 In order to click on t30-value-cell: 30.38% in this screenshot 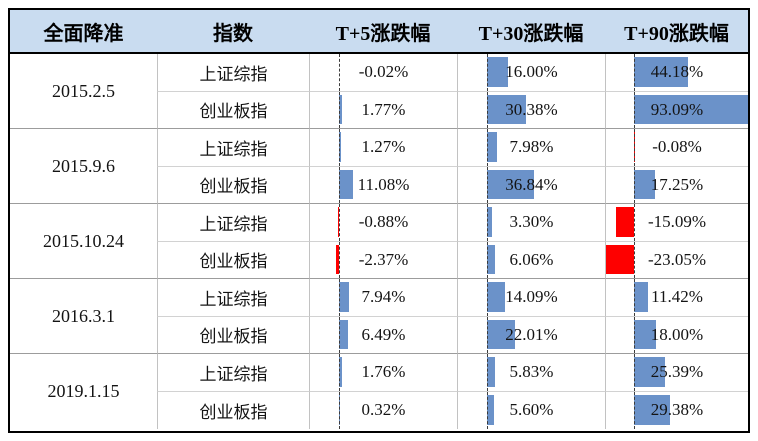, I will do `click(531, 110)`.